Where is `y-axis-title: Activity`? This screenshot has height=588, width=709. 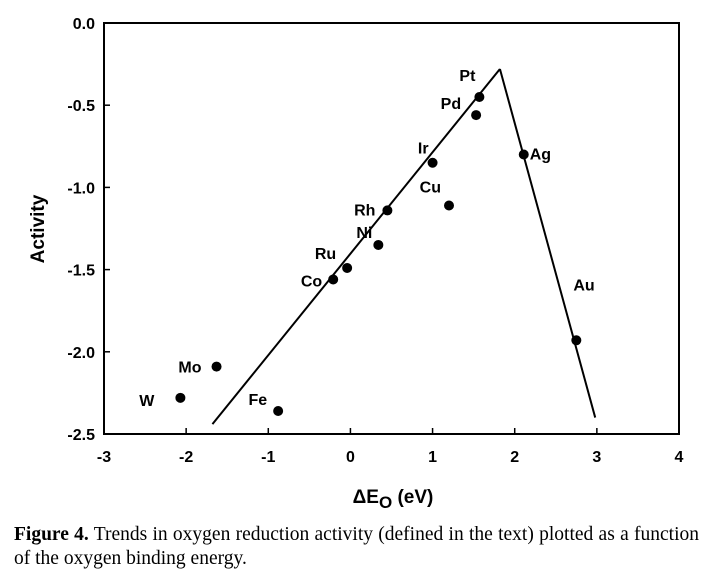 y-axis-title: Activity is located at coordinates (38, 228).